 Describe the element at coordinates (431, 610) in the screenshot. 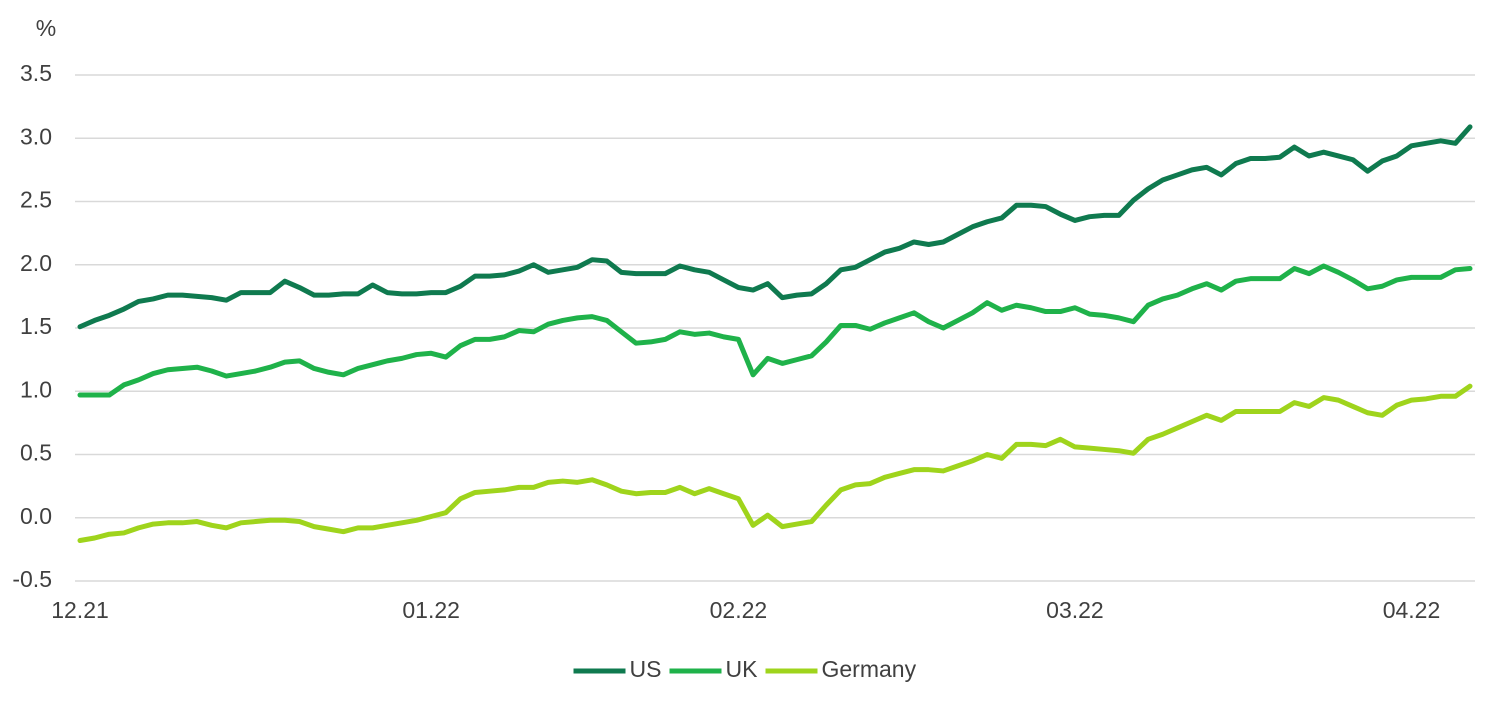

I see `x-tick-label: 01.22` at that location.